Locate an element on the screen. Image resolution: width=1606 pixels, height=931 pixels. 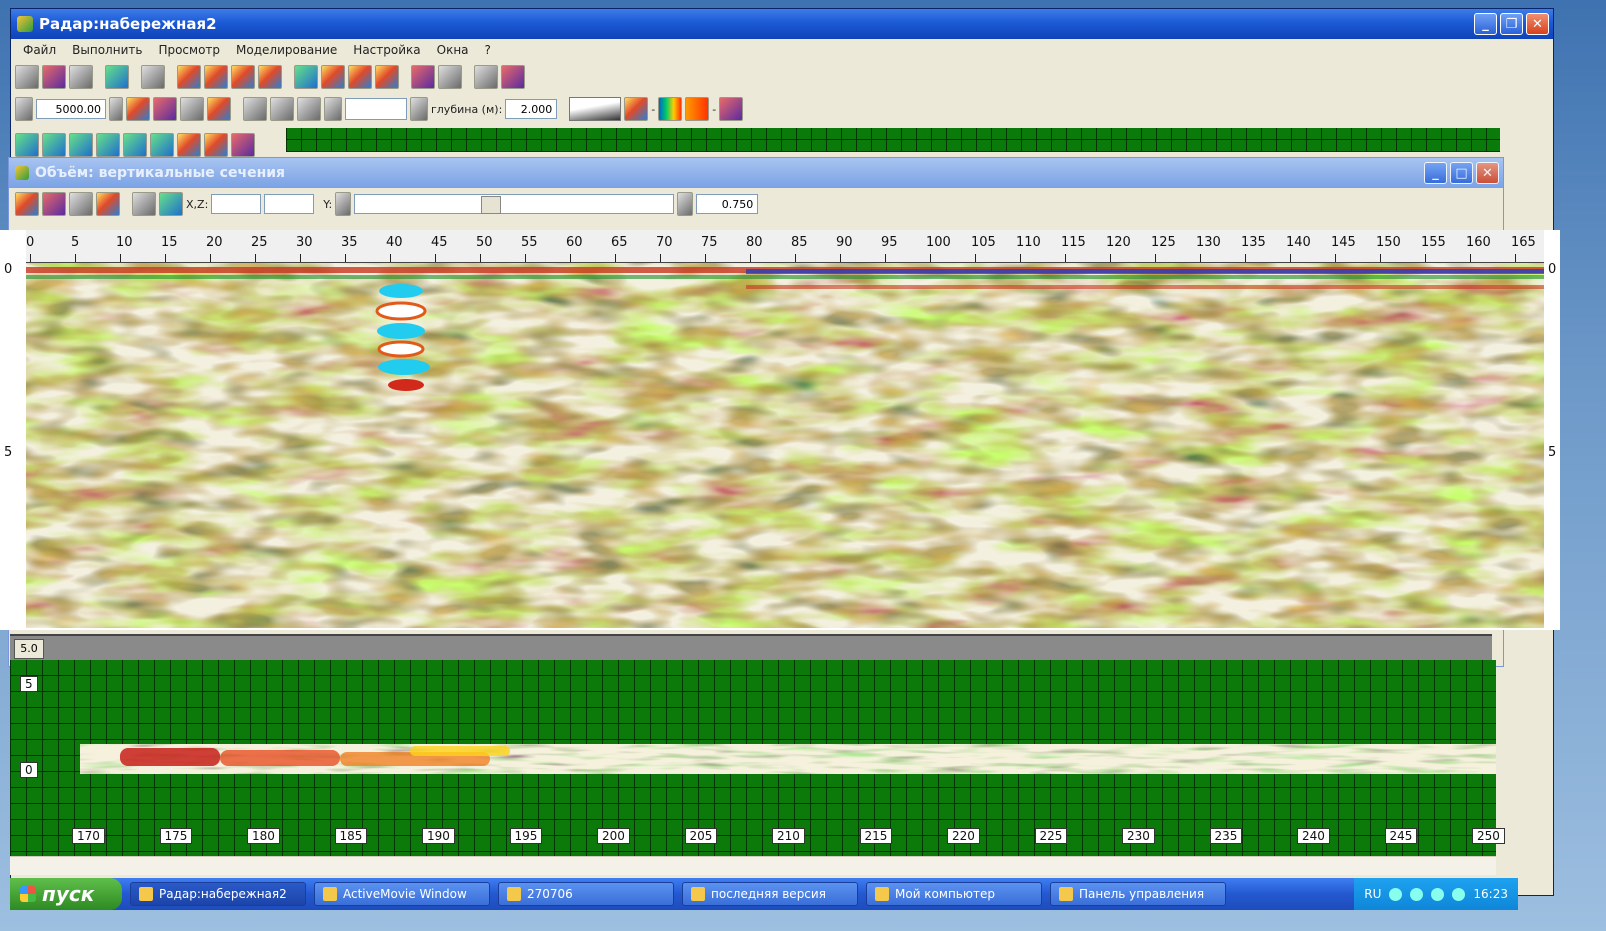
grid-icon is located at coordinates (309, 109).